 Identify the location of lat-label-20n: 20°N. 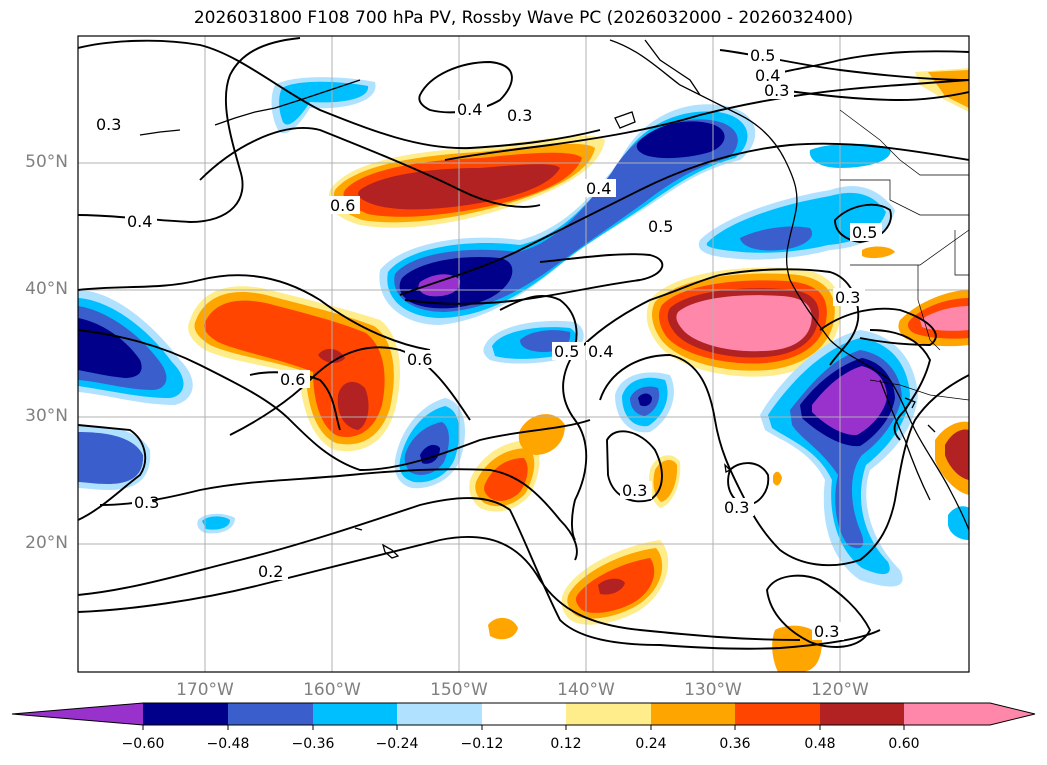
(46, 543).